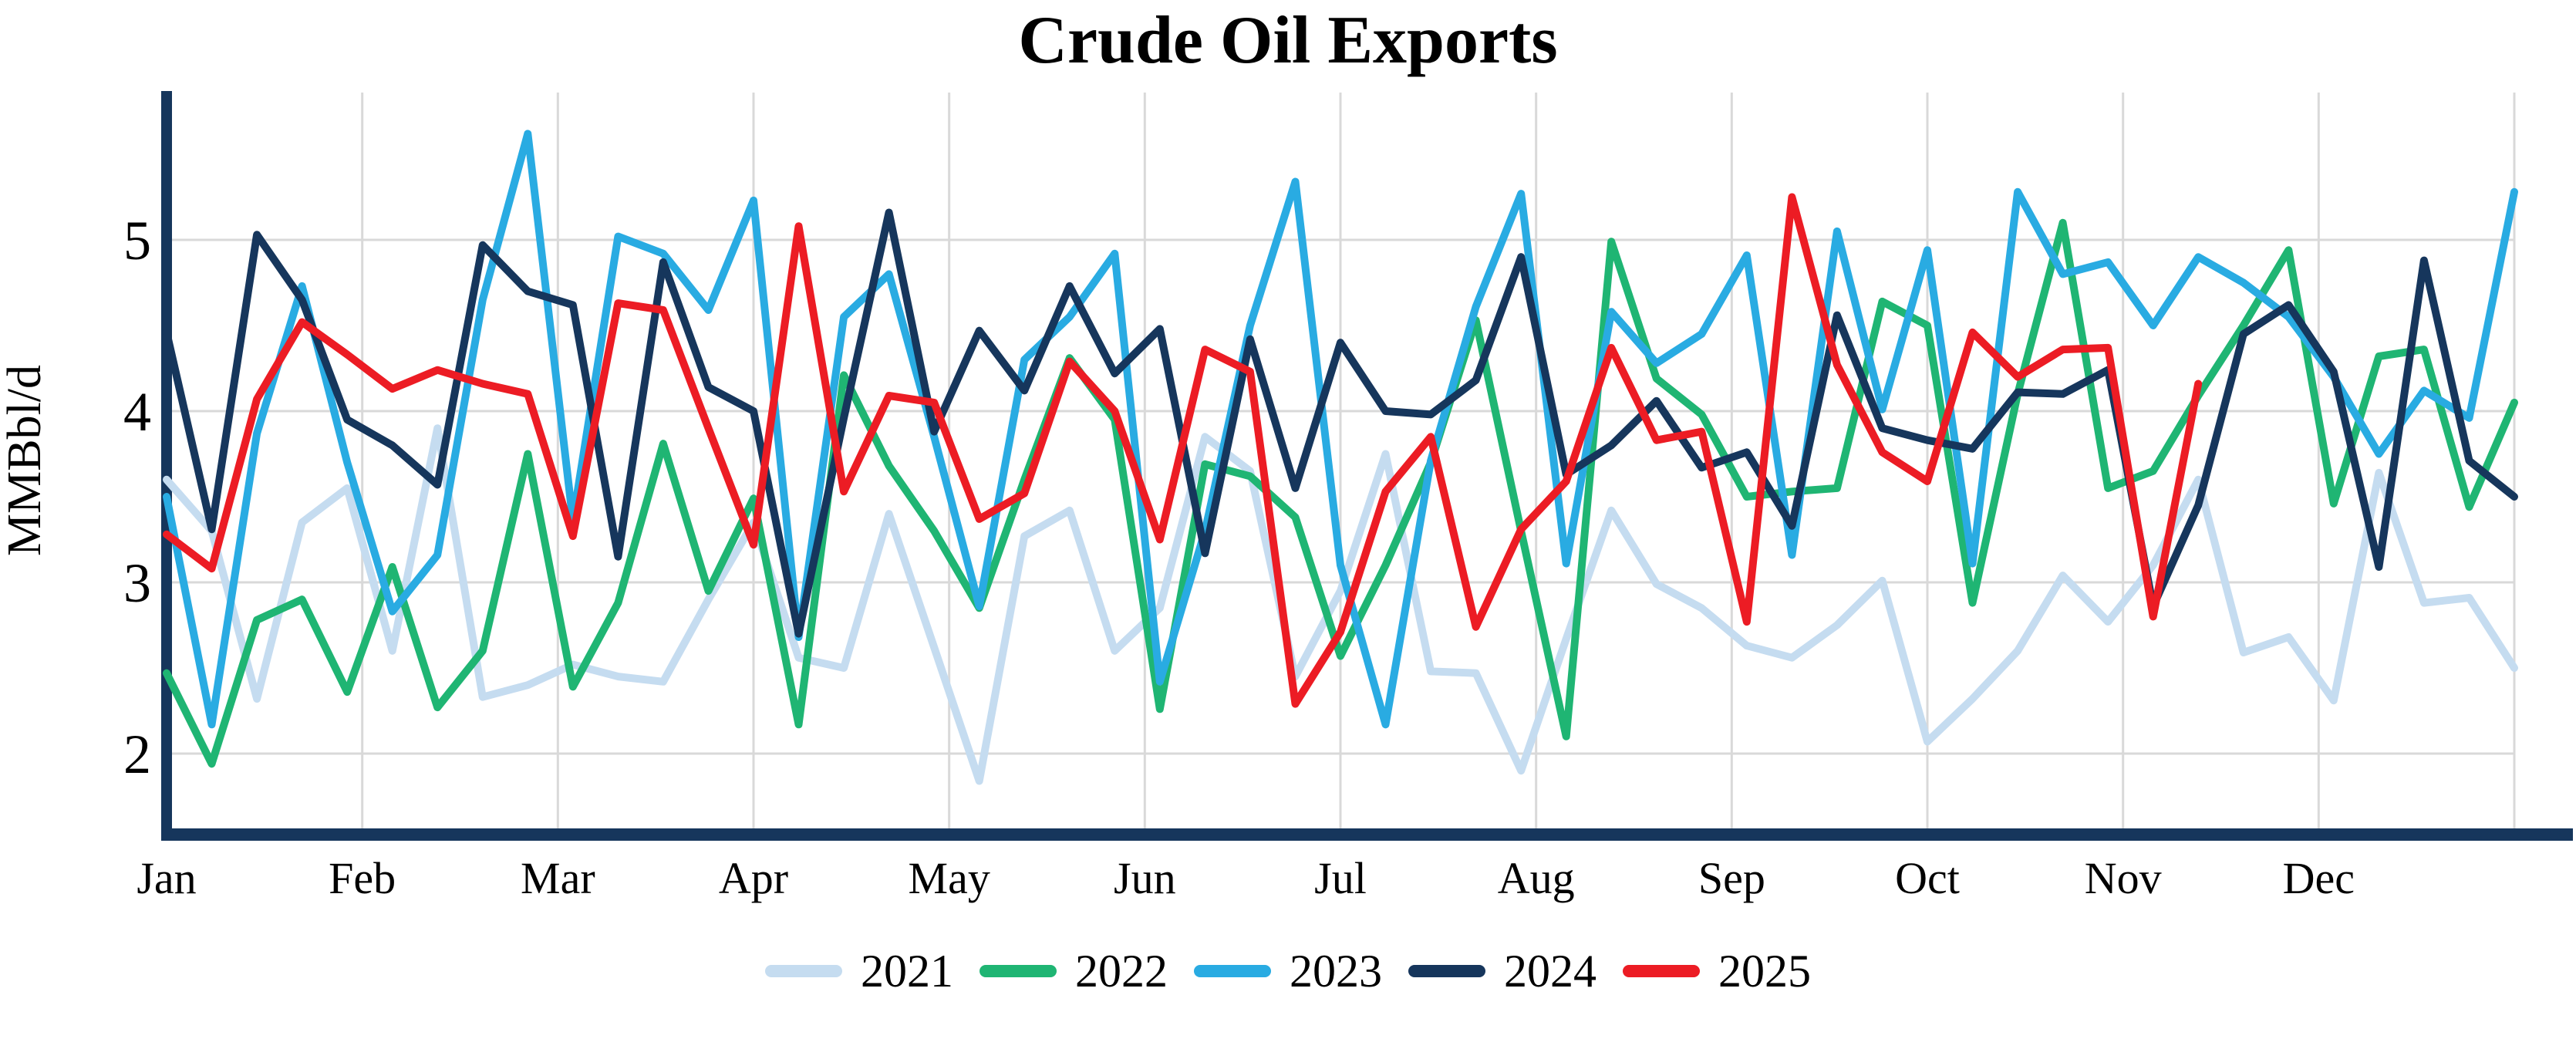 The image size is (2576, 1049). What do you see at coordinates (137, 498) in the screenshot?
I see `y-tick-labels: 2 3 4 5` at bounding box center [137, 498].